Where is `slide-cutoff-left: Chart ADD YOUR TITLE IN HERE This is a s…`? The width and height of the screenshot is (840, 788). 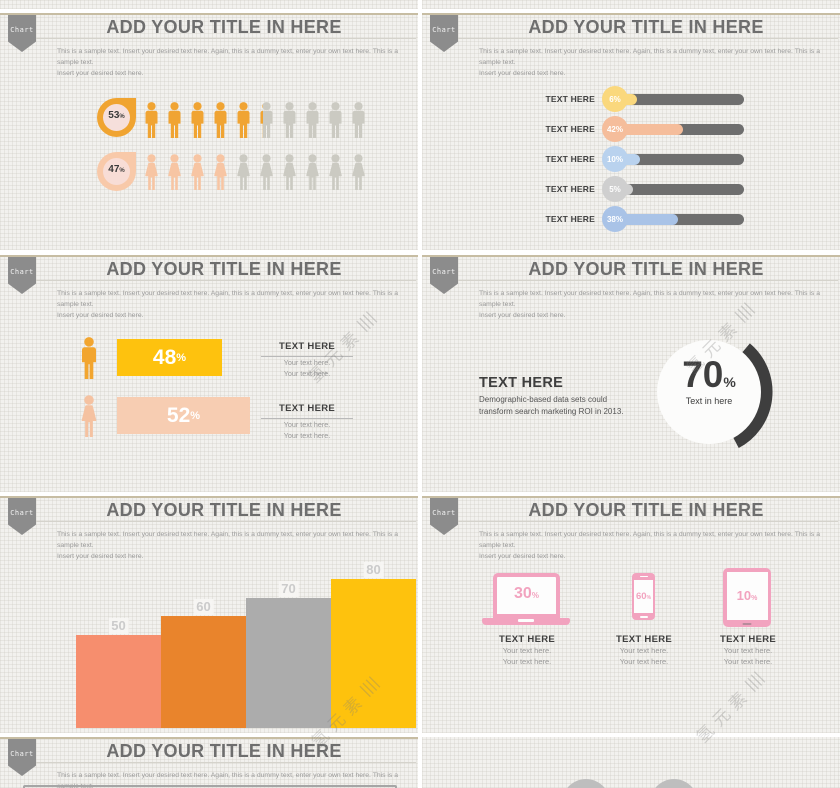
slide-cutoff-left: Chart ADD YOUR TITLE IN HERE This is a s… is located at coordinates (209, 762).